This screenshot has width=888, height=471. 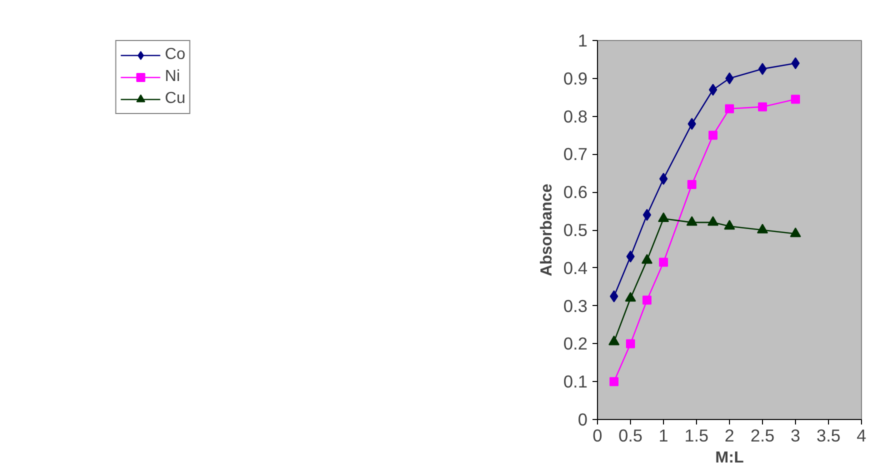 I want to click on x-tick-label: 3, so click(x=795, y=436).